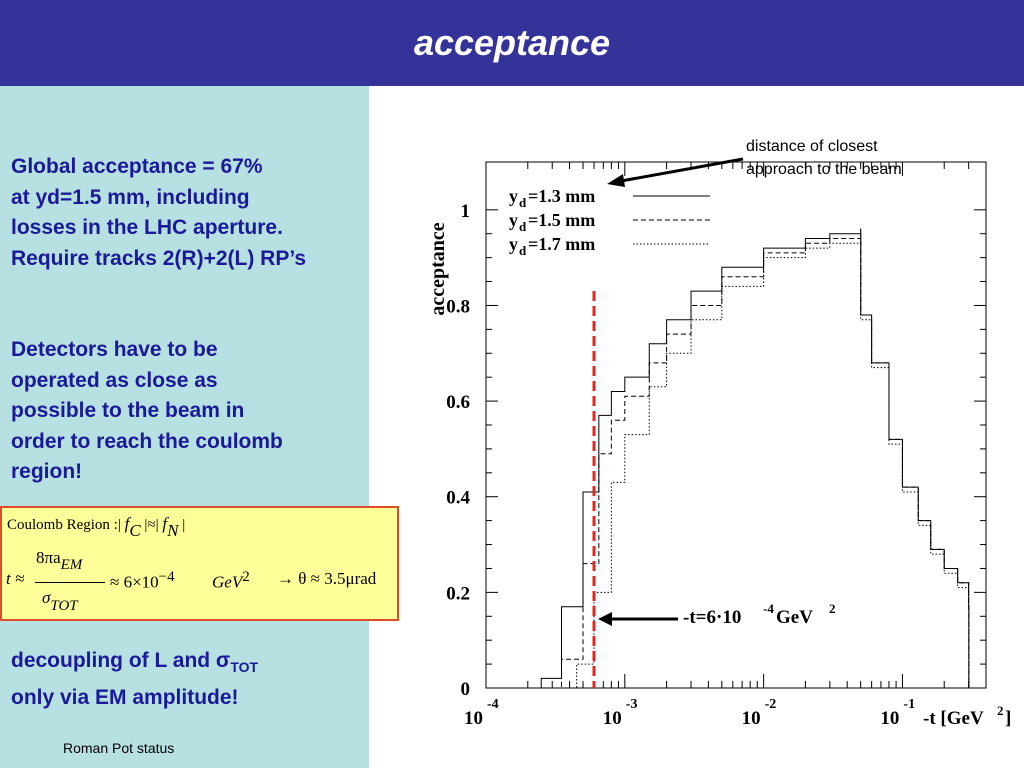 Image resolution: width=1024 pixels, height=768 pixels. Describe the element at coordinates (173, 530) in the screenshot. I see `formula-fn-sub: N` at that location.